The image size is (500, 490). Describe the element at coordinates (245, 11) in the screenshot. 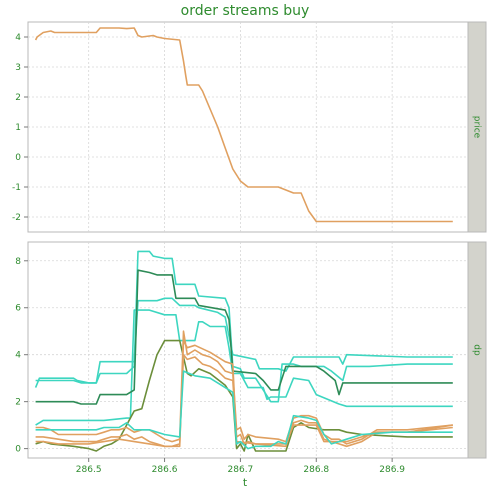

I see `chart-title: order streams buy` at that location.